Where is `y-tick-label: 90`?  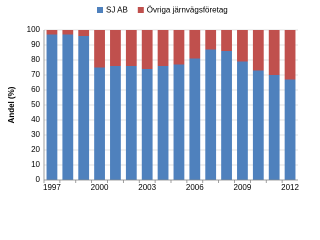
y-tick-label: 90 is located at coordinates (35, 44).